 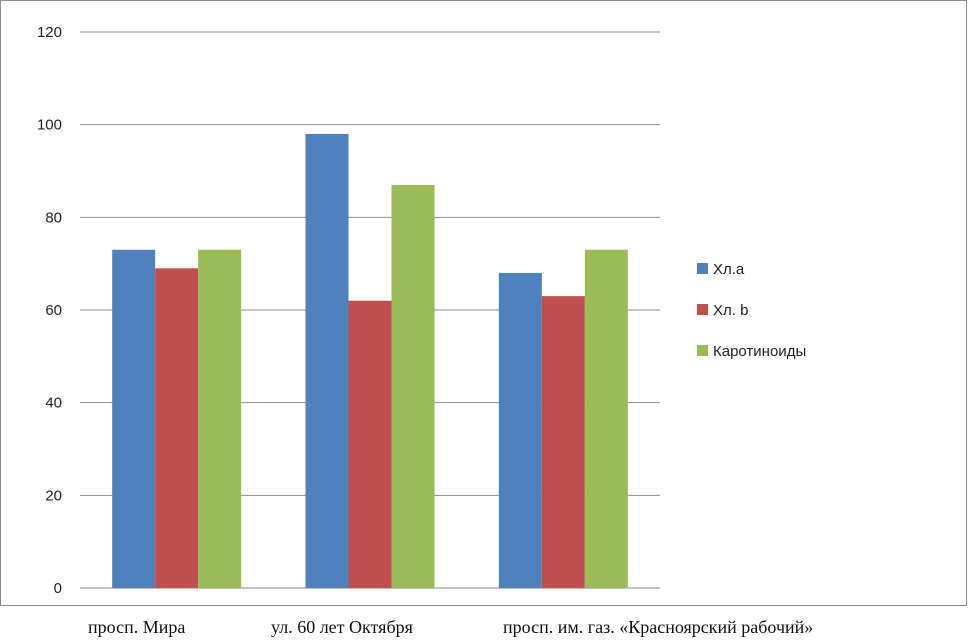 I want to click on y-tick-label: 60, so click(x=53, y=310).